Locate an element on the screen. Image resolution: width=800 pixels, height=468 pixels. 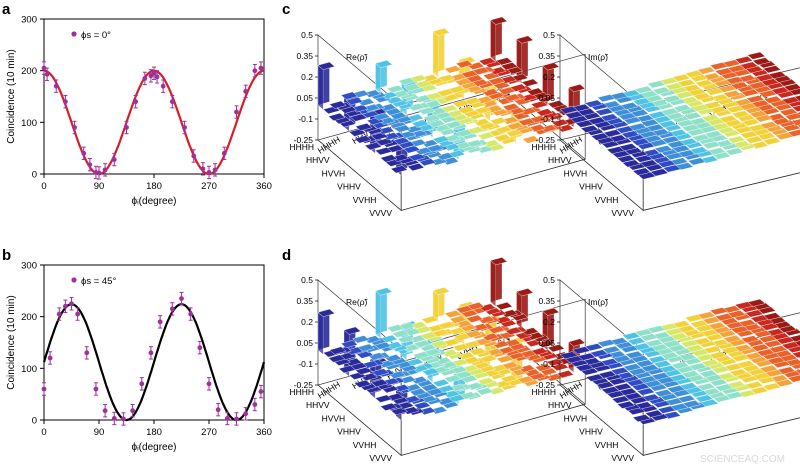
plot-frame is located at coordinates (154, 96).